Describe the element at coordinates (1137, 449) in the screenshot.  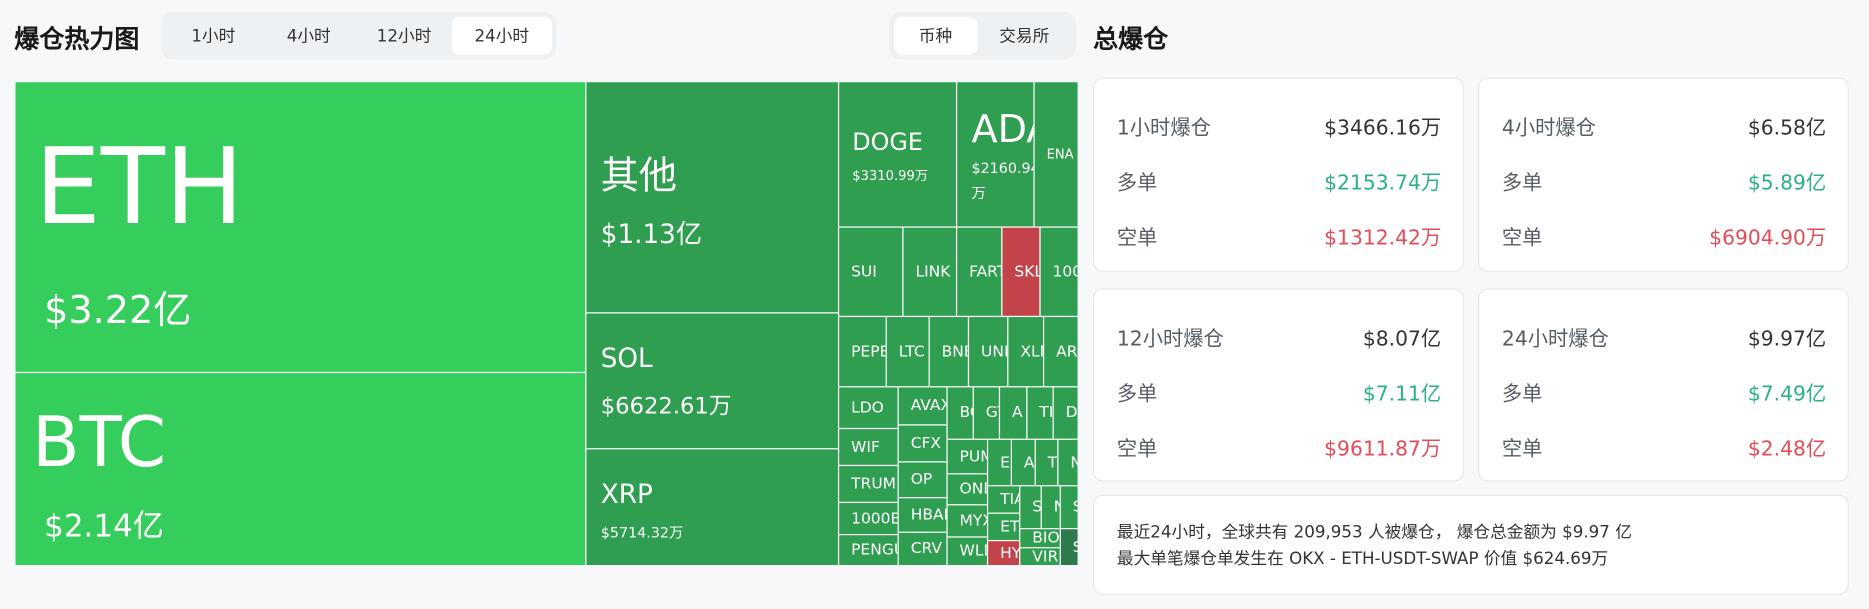
I see `row-label: 空单` at that location.